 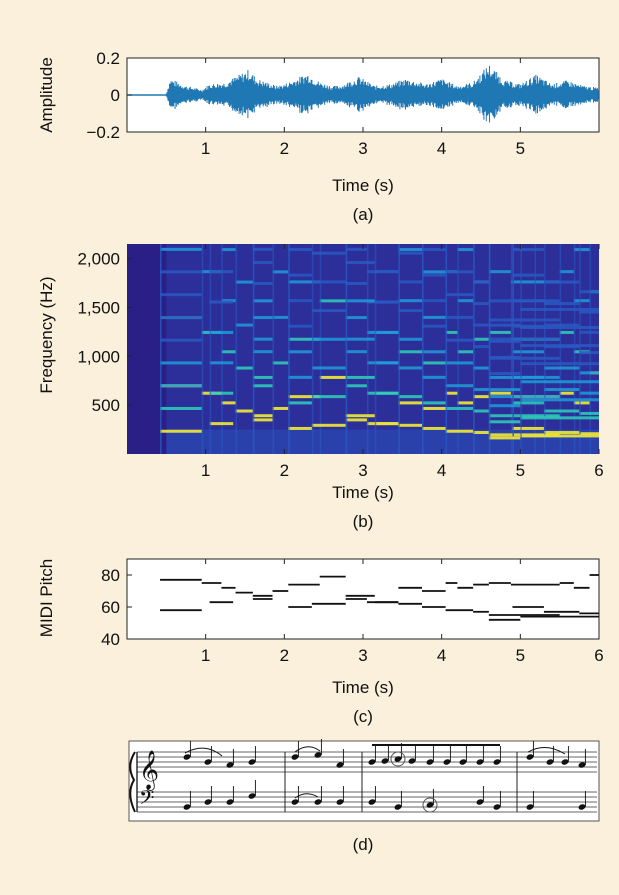 What do you see at coordinates (546, 751) in the screenshot?
I see `tie-icon` at bounding box center [546, 751].